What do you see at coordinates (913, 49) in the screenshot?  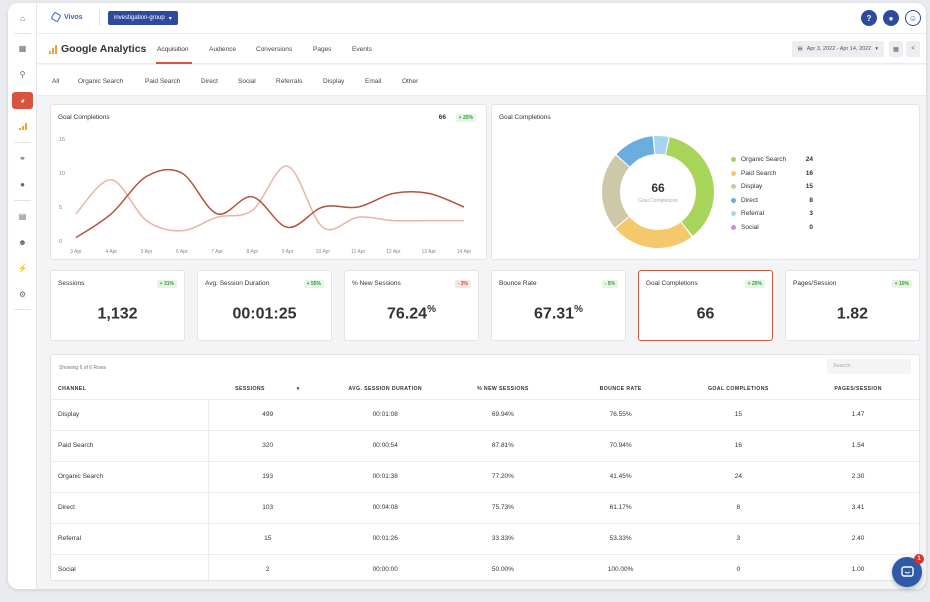 I see `share-icon: <` at bounding box center [913, 49].